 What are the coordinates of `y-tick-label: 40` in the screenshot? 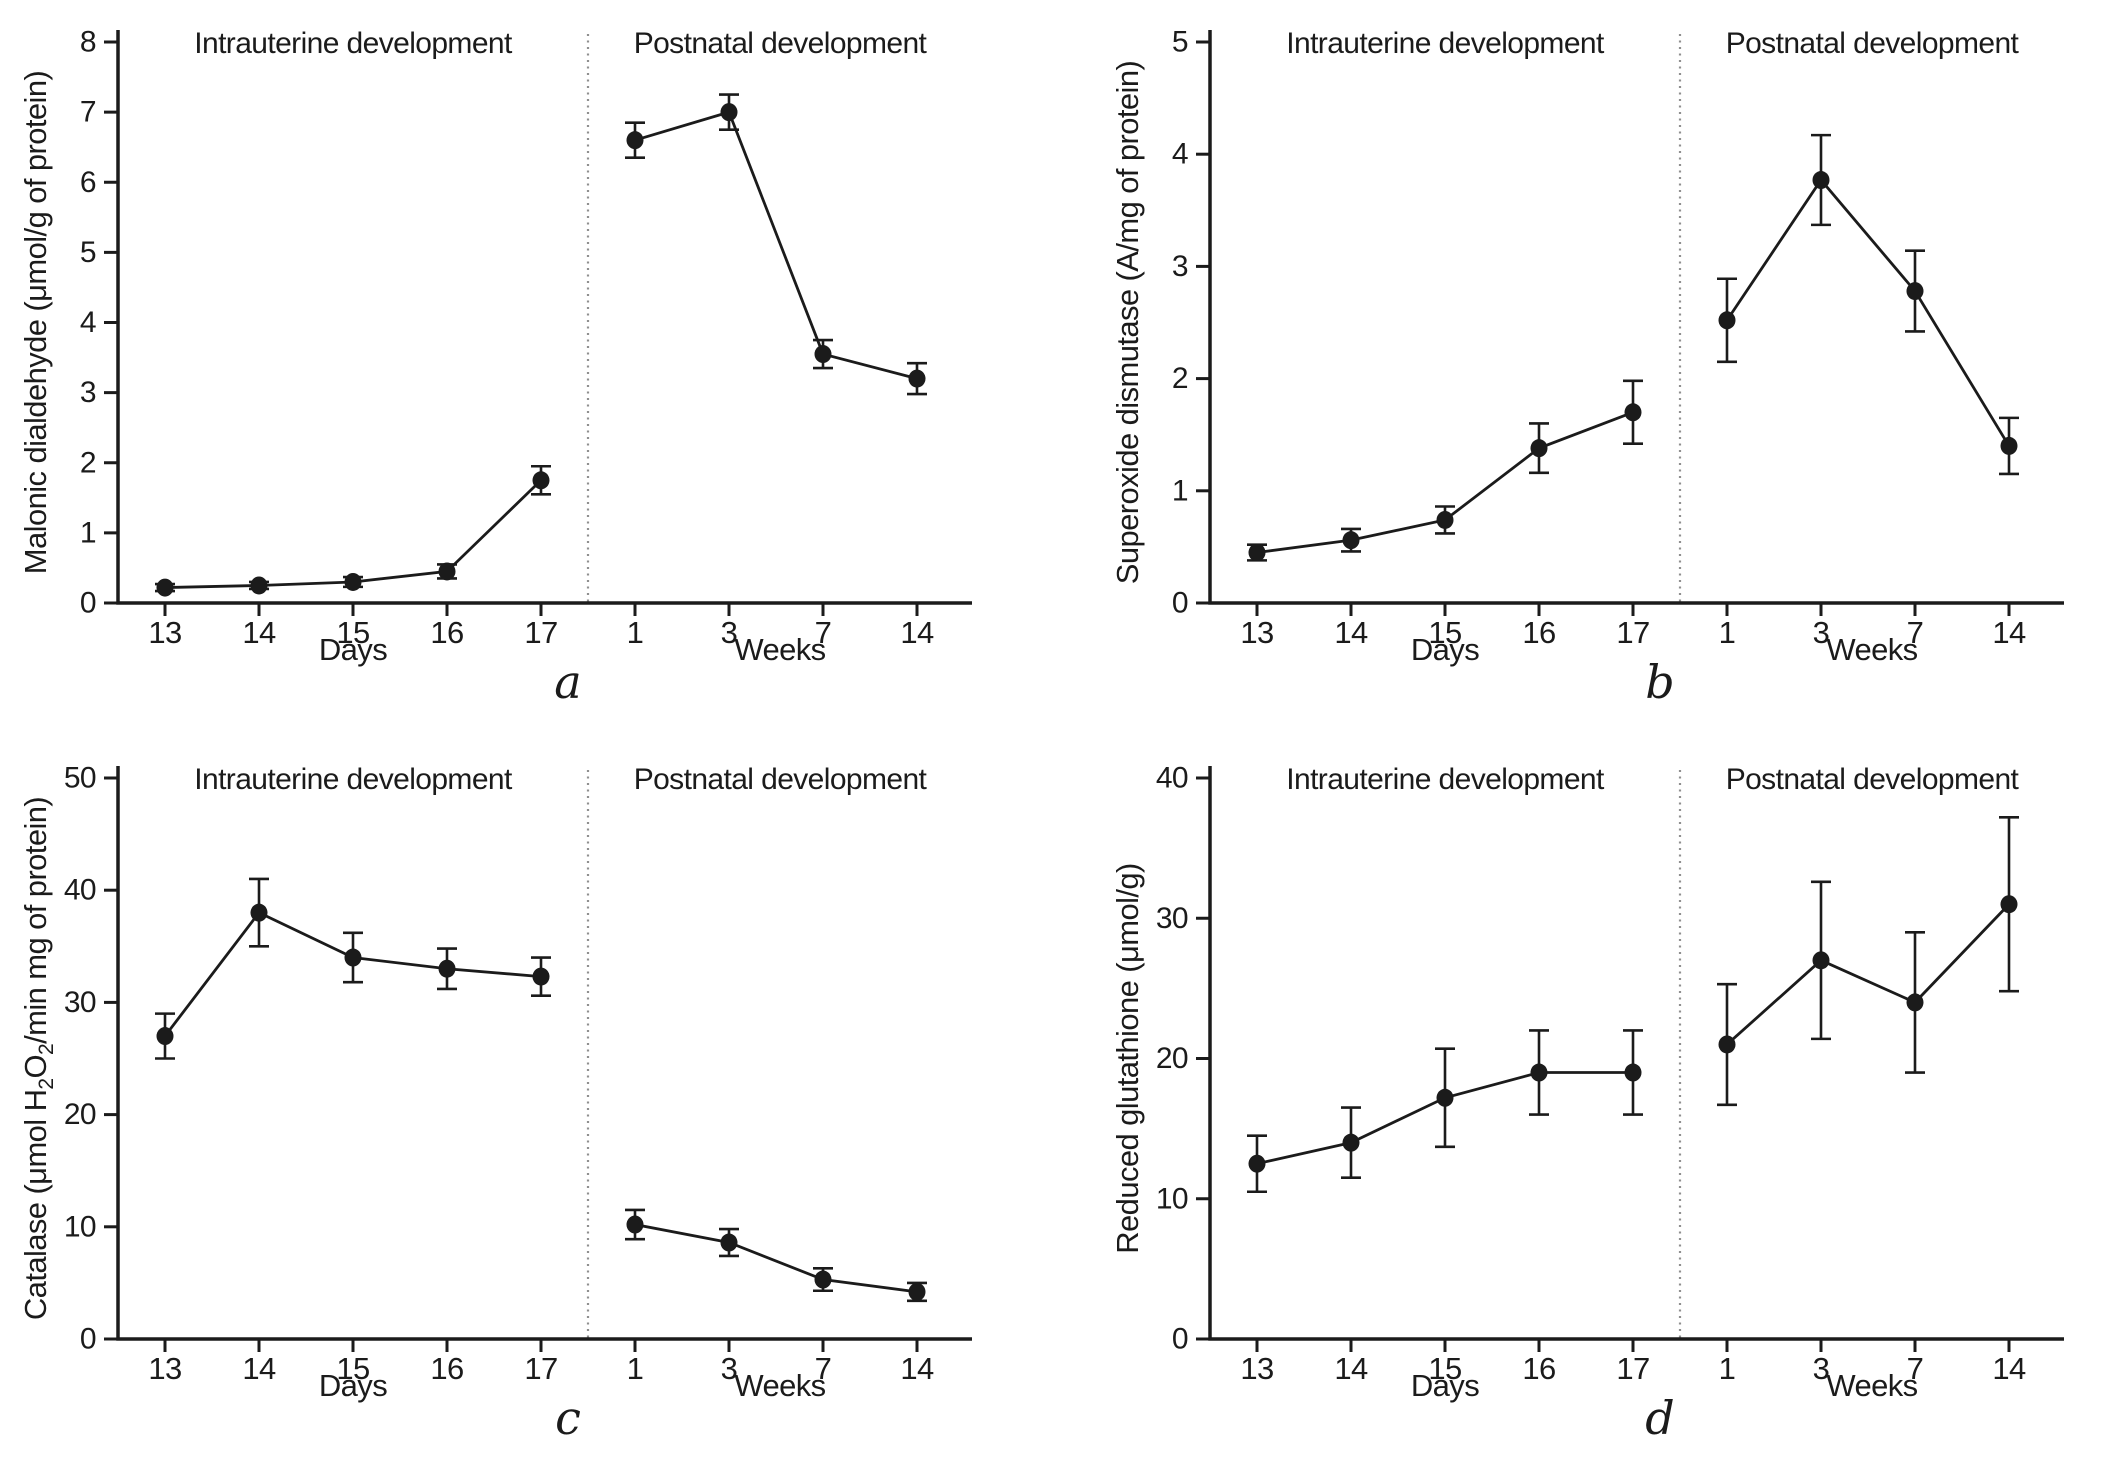 It's located at (1172, 778).